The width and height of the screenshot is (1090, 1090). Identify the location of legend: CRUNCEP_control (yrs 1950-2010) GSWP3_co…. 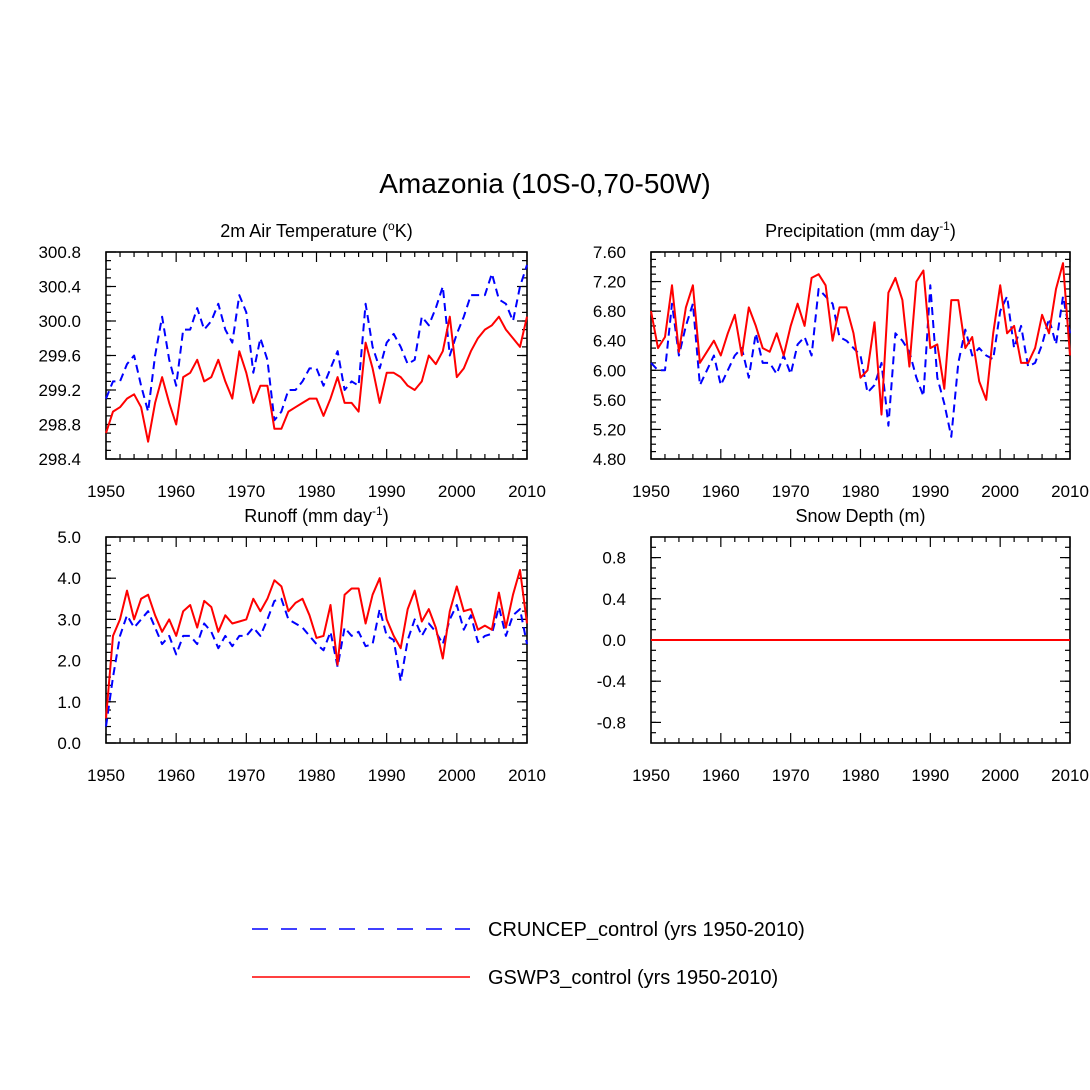
(528, 954).